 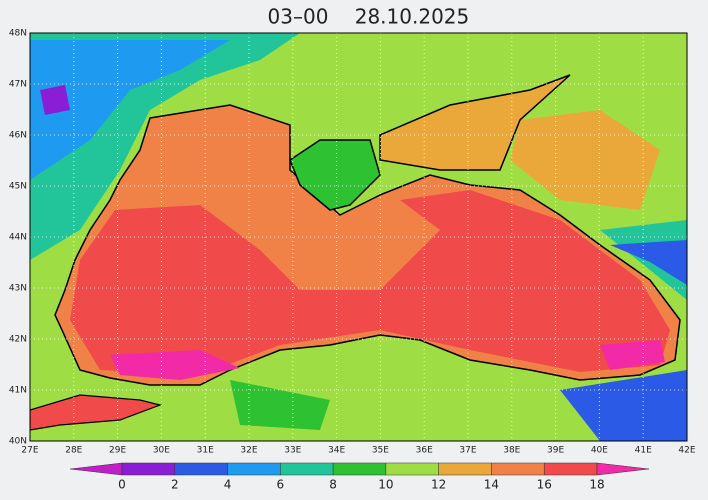 What do you see at coordinates (380, 451) in the screenshot?
I see `lon-label: 35E` at bounding box center [380, 451].